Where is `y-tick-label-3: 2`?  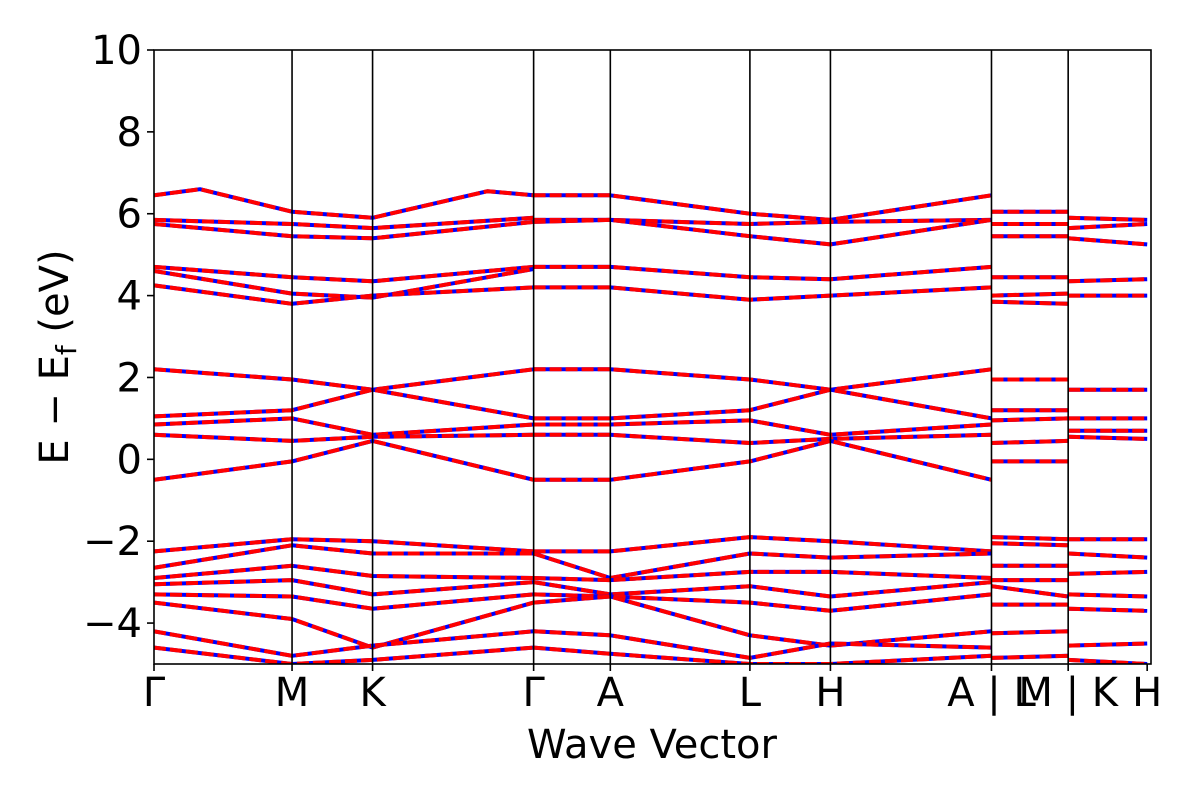
y-tick-label-3: 2 is located at coordinates (129, 378).